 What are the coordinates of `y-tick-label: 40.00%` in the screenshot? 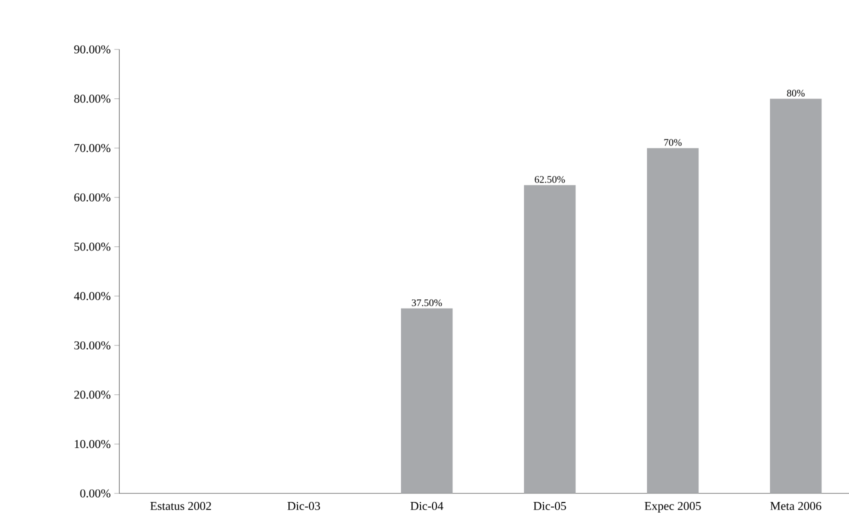 It's located at (92, 296).